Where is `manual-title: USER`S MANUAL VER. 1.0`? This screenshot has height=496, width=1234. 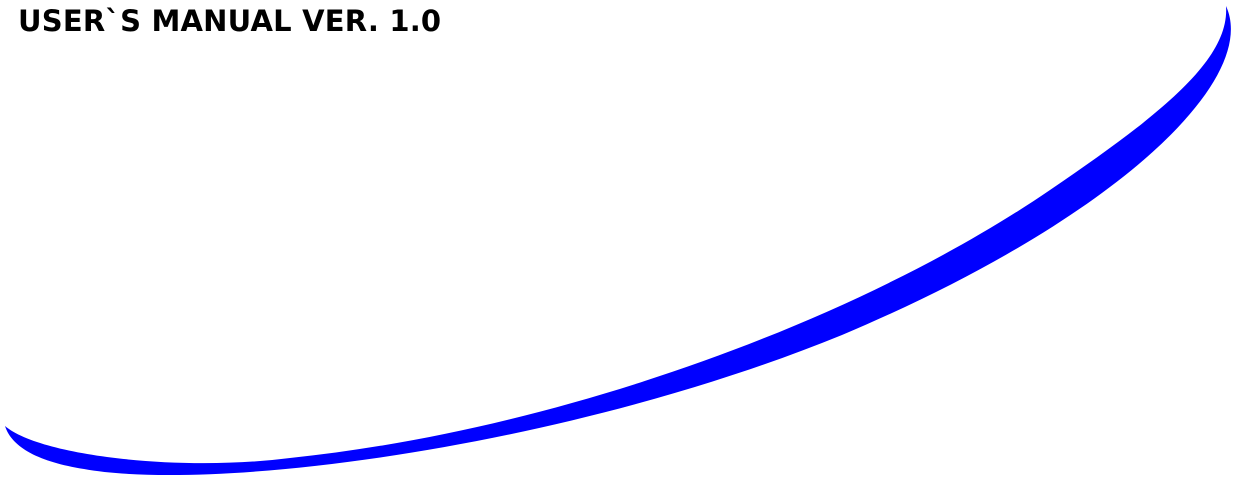
manual-title: USER`S MANUAL VER. 1.0 is located at coordinates (230, 21).